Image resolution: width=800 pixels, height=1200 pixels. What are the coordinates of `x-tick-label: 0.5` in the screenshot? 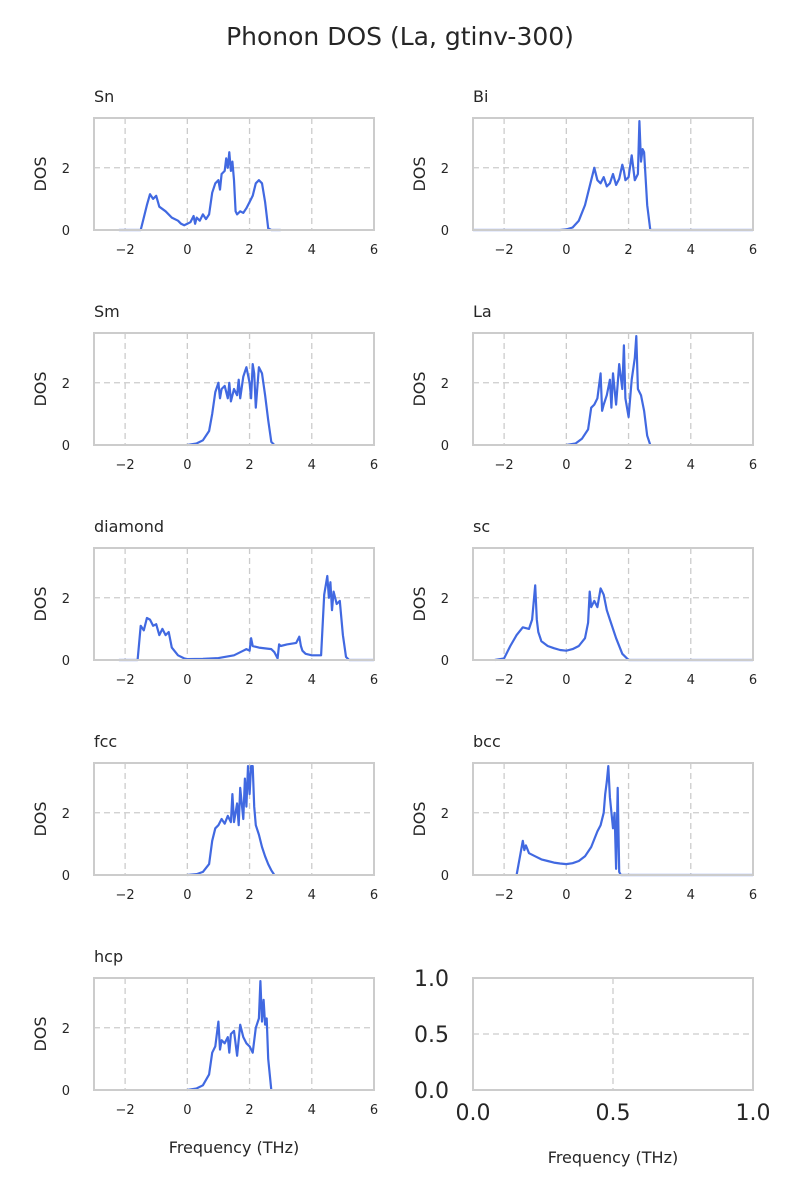 It's located at (613, 1113).